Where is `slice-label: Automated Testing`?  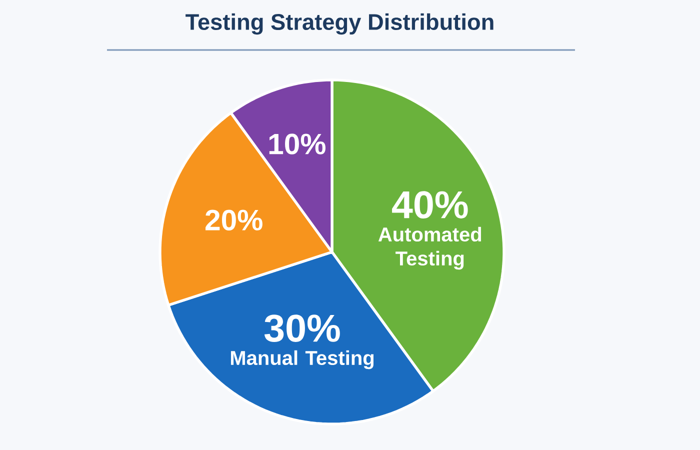
slice-label: Automated Testing is located at coordinates (430, 248).